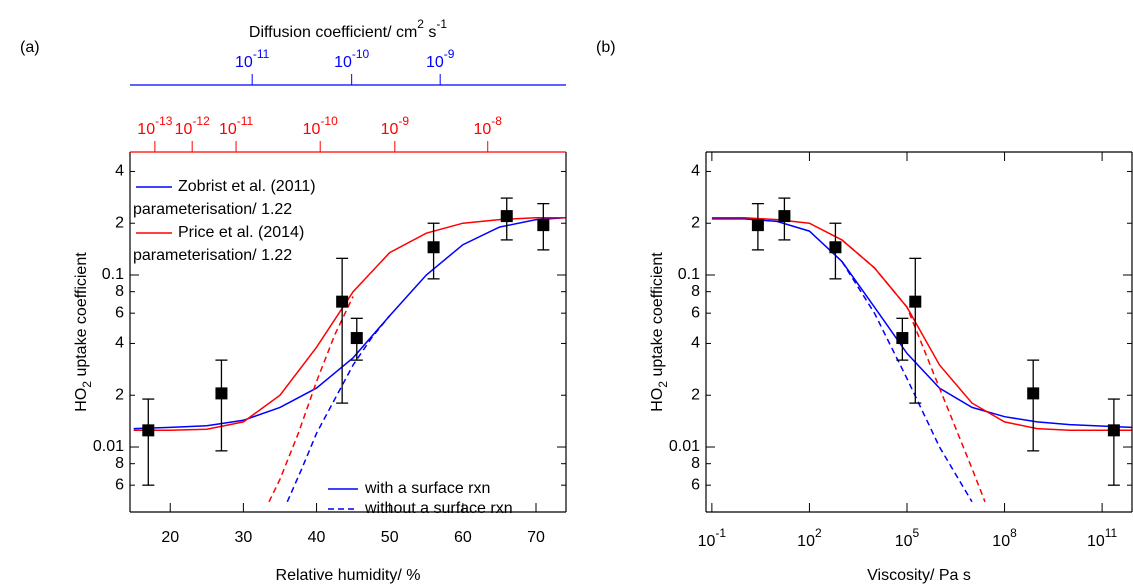  What do you see at coordinates (243, 537) in the screenshot?
I see `x-tick-label: 30` at bounding box center [243, 537].